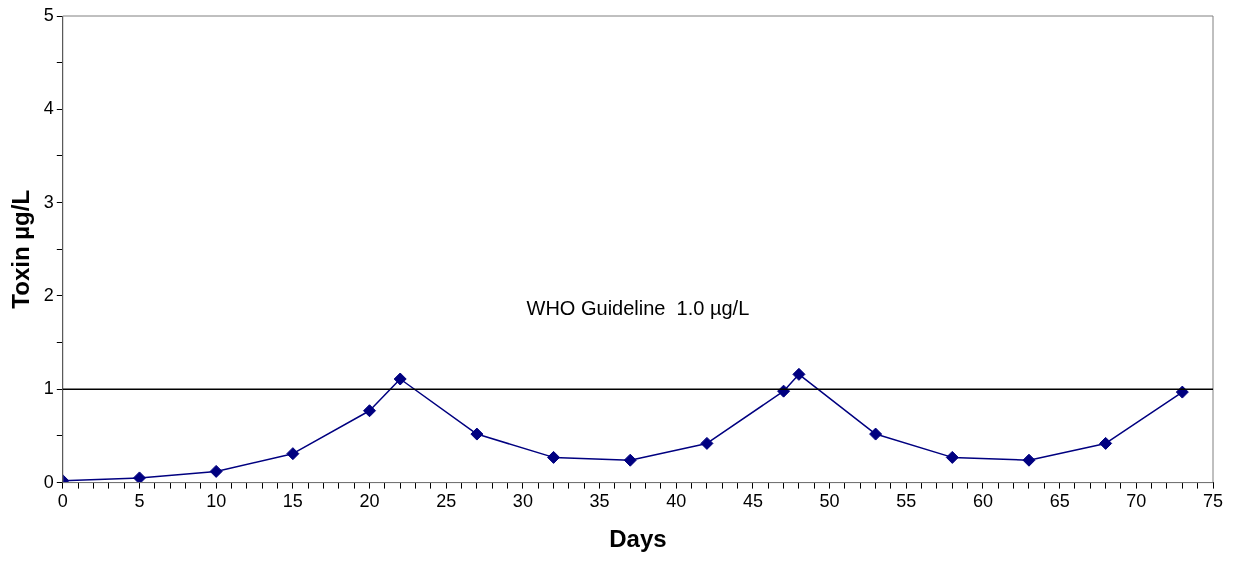  What do you see at coordinates (48, 108) in the screenshot?
I see `y-tick-label: 4` at bounding box center [48, 108].